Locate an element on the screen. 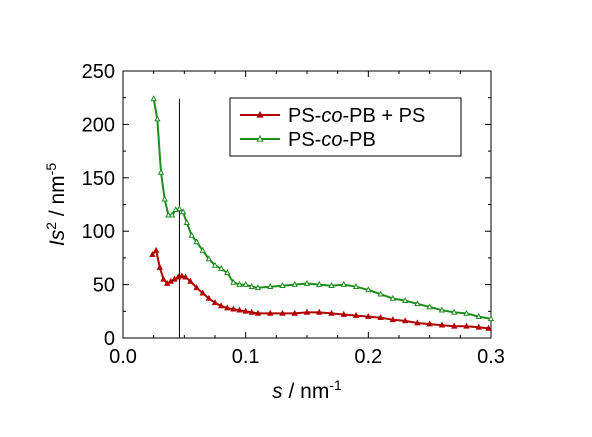 The width and height of the screenshot is (592, 437). y-tick-labels: 0 50 100 150 200 250 is located at coordinates (98, 205).